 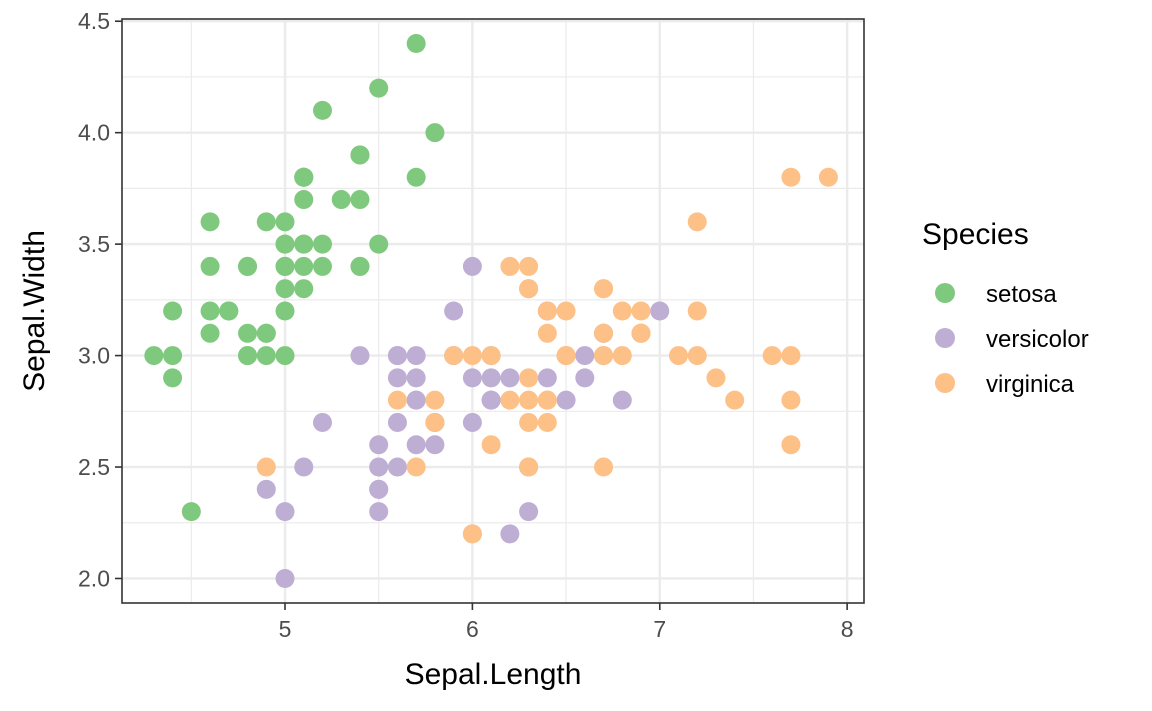 What do you see at coordinates (1037, 339) in the screenshot?
I see `legend-label-versicolor: versicolor` at bounding box center [1037, 339].